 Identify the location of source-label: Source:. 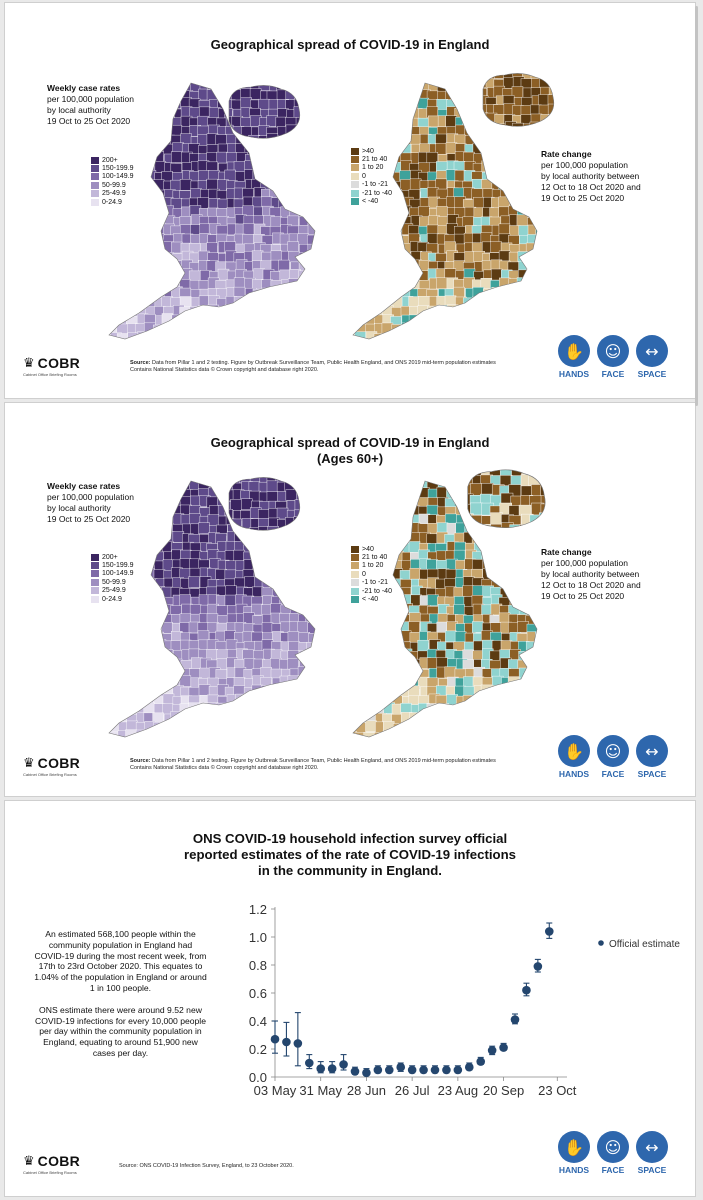
(140, 761).